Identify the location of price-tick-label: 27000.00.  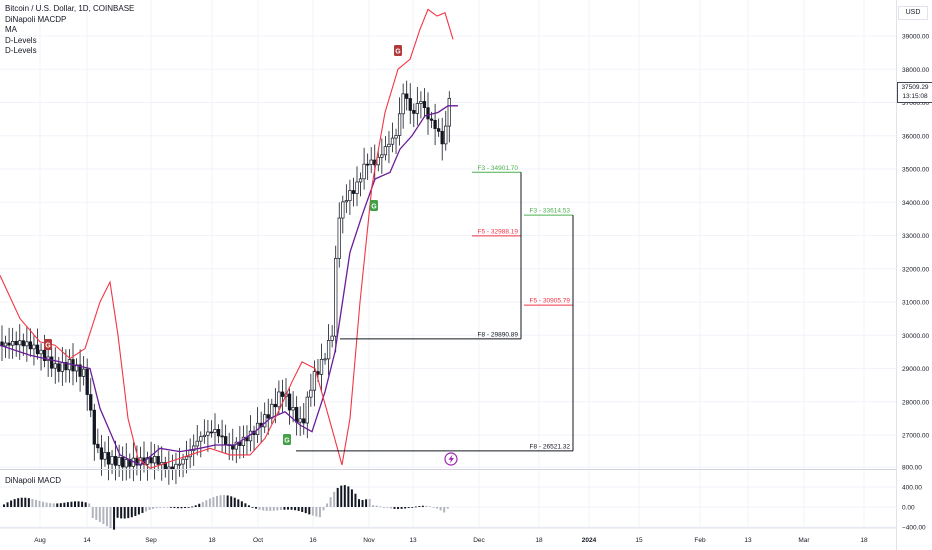
(915, 436).